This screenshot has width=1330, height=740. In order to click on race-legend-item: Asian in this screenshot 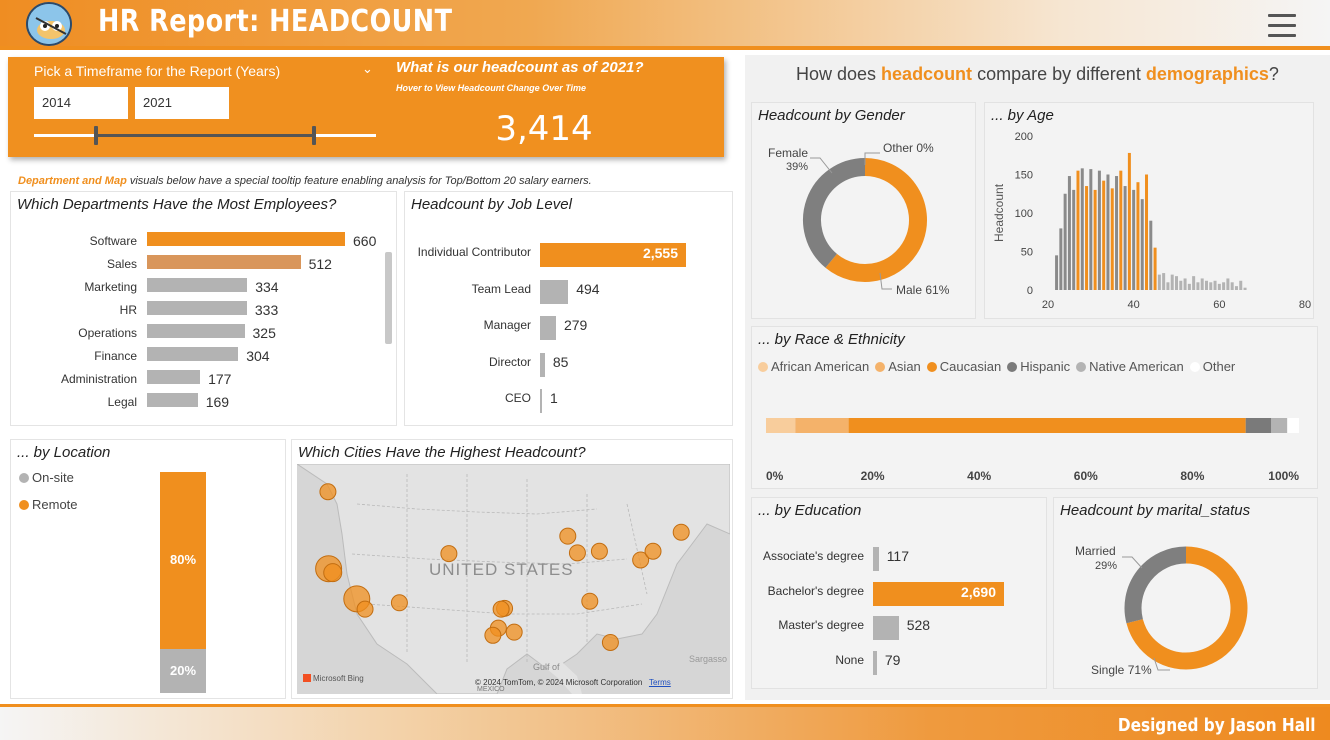, I will do `click(898, 366)`.